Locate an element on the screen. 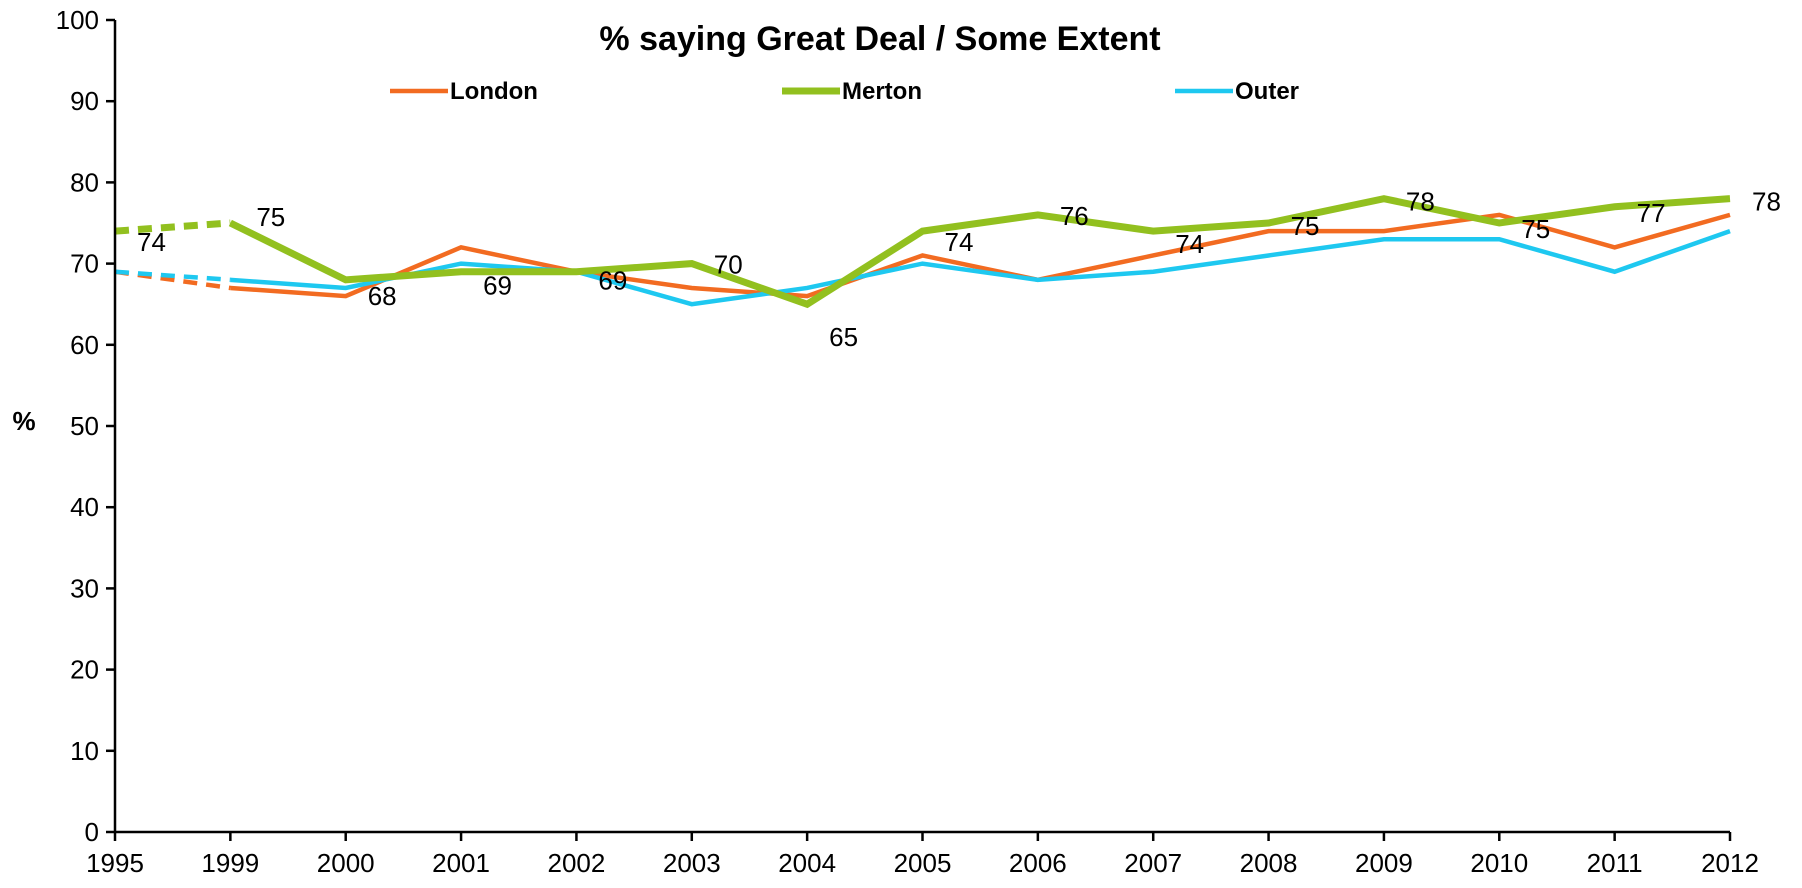 This screenshot has width=1802, height=888. x-tick-label: 2012 is located at coordinates (1730, 863).